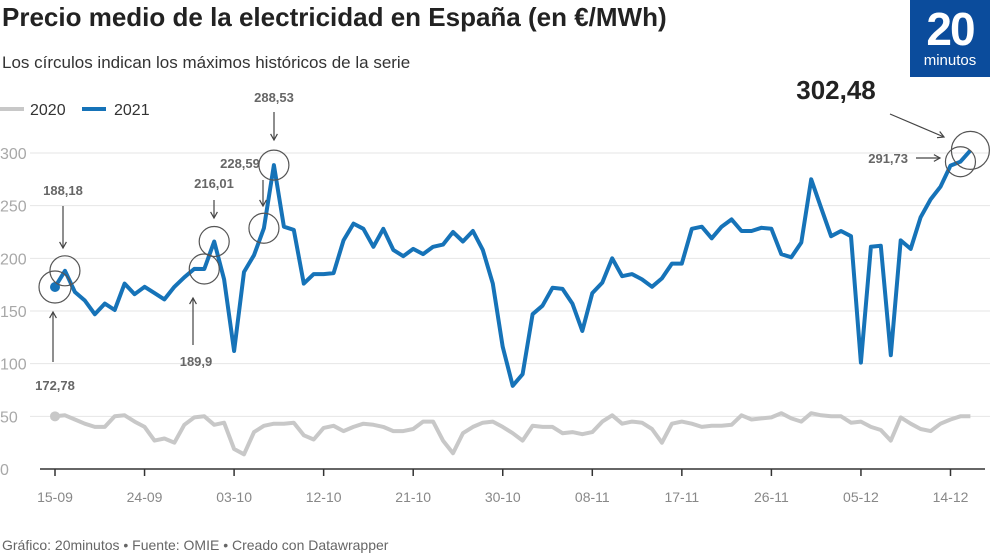 Image resolution: width=990 pixels, height=556 pixels. Describe the element at coordinates (951, 497) in the screenshot. I see `x-tick-label: 14-12` at that location.